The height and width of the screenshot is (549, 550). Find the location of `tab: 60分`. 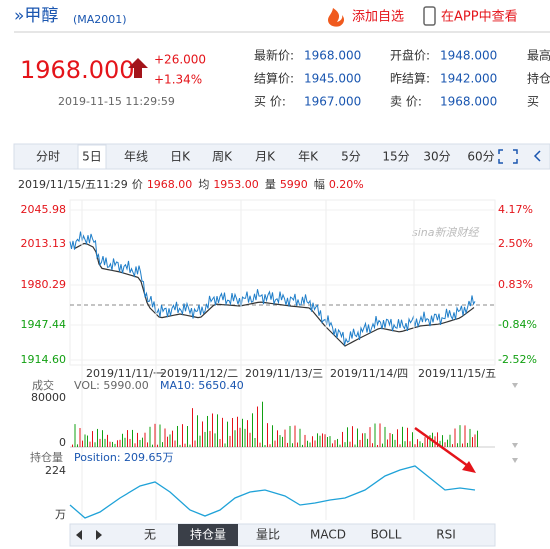

tab: 60分 is located at coordinates (480, 157).